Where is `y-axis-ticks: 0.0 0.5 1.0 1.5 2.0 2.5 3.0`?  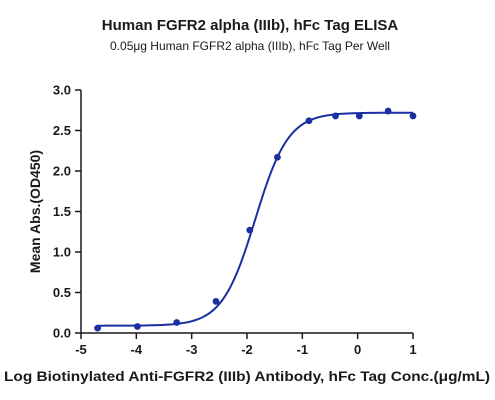 y-axis-ticks: 0.0 0.5 1.0 1.5 2.0 2.5 3.0 is located at coordinates (67, 212).